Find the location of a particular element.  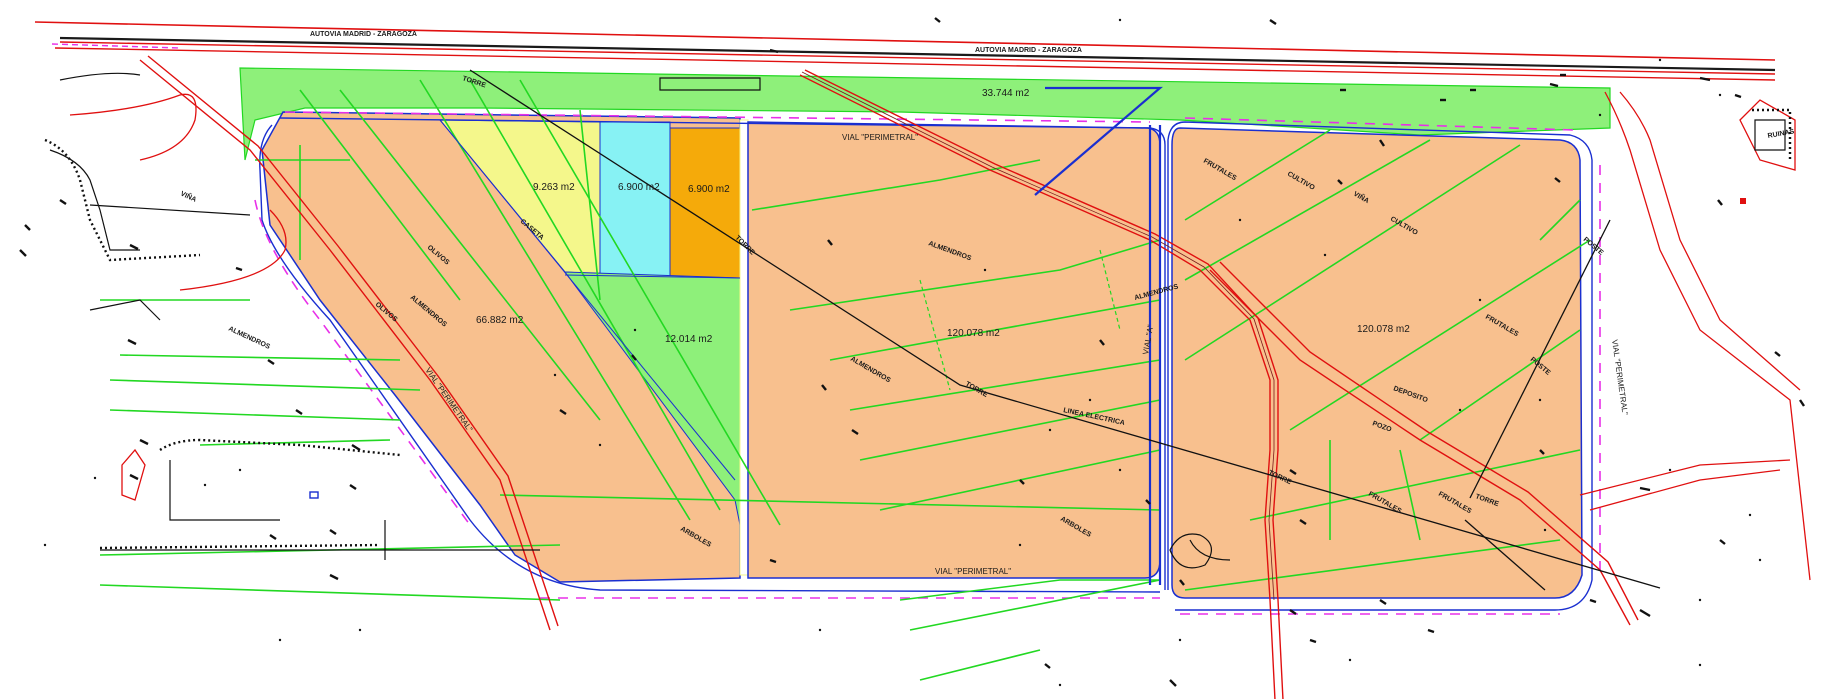

autovia-label-right: AUTOVIA MADRID - ZARAGOZA is located at coordinates (1028, 50).